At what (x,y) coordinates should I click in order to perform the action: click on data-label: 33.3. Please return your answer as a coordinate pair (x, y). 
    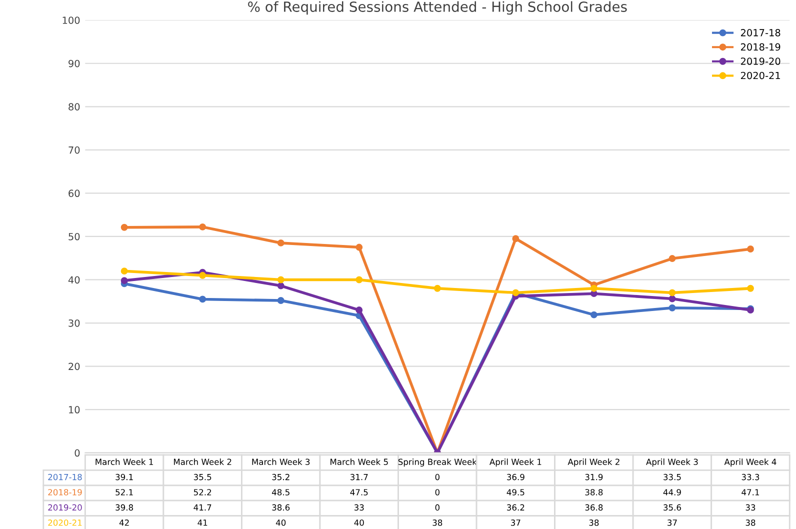
    Looking at the image, I should click on (751, 477).